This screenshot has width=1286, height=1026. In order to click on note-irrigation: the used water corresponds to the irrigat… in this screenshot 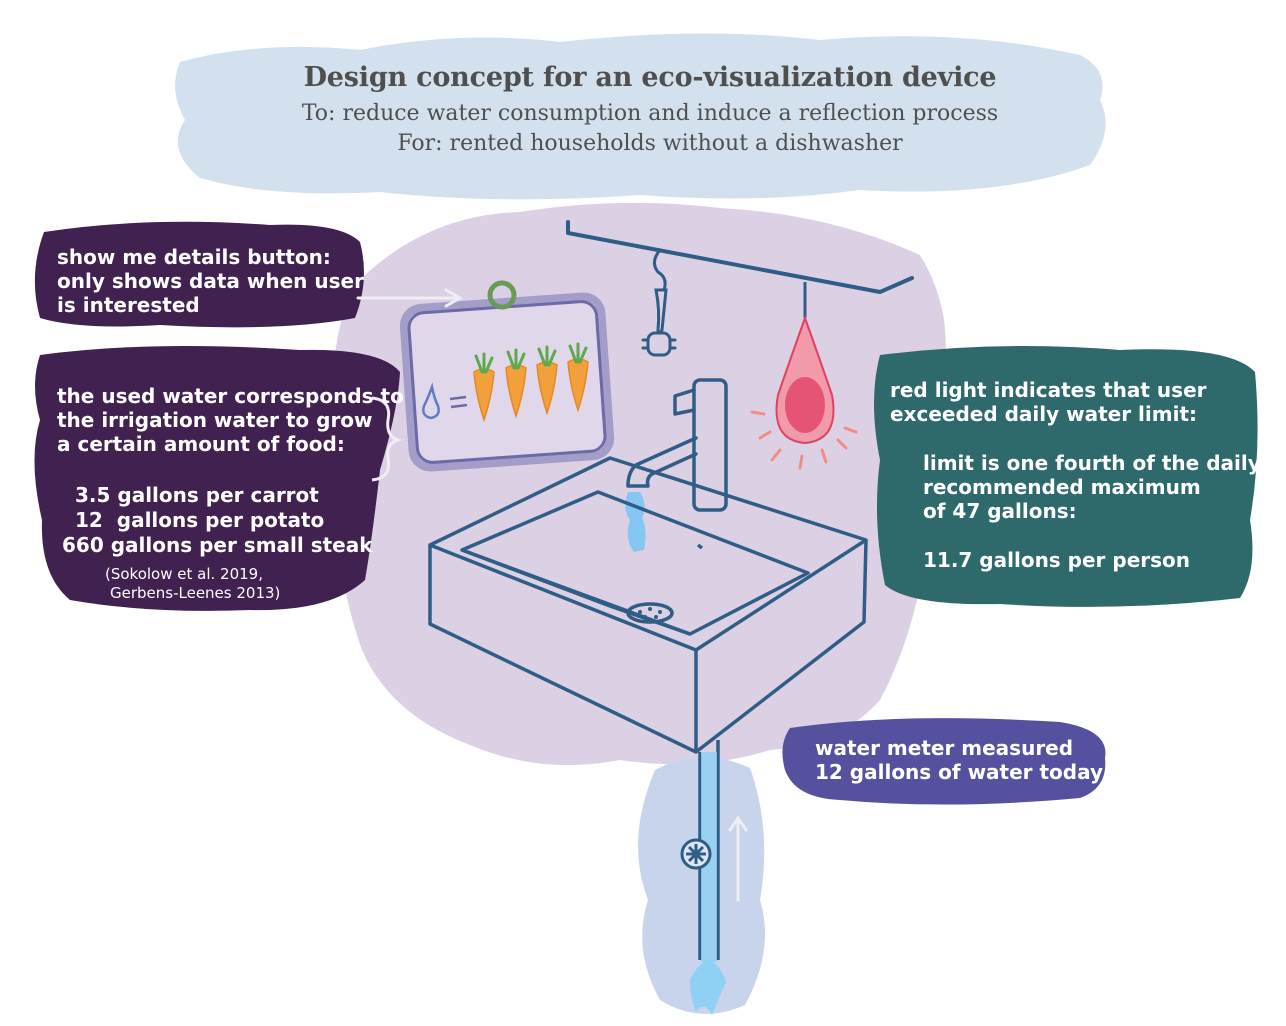, I will do `click(230, 420)`.